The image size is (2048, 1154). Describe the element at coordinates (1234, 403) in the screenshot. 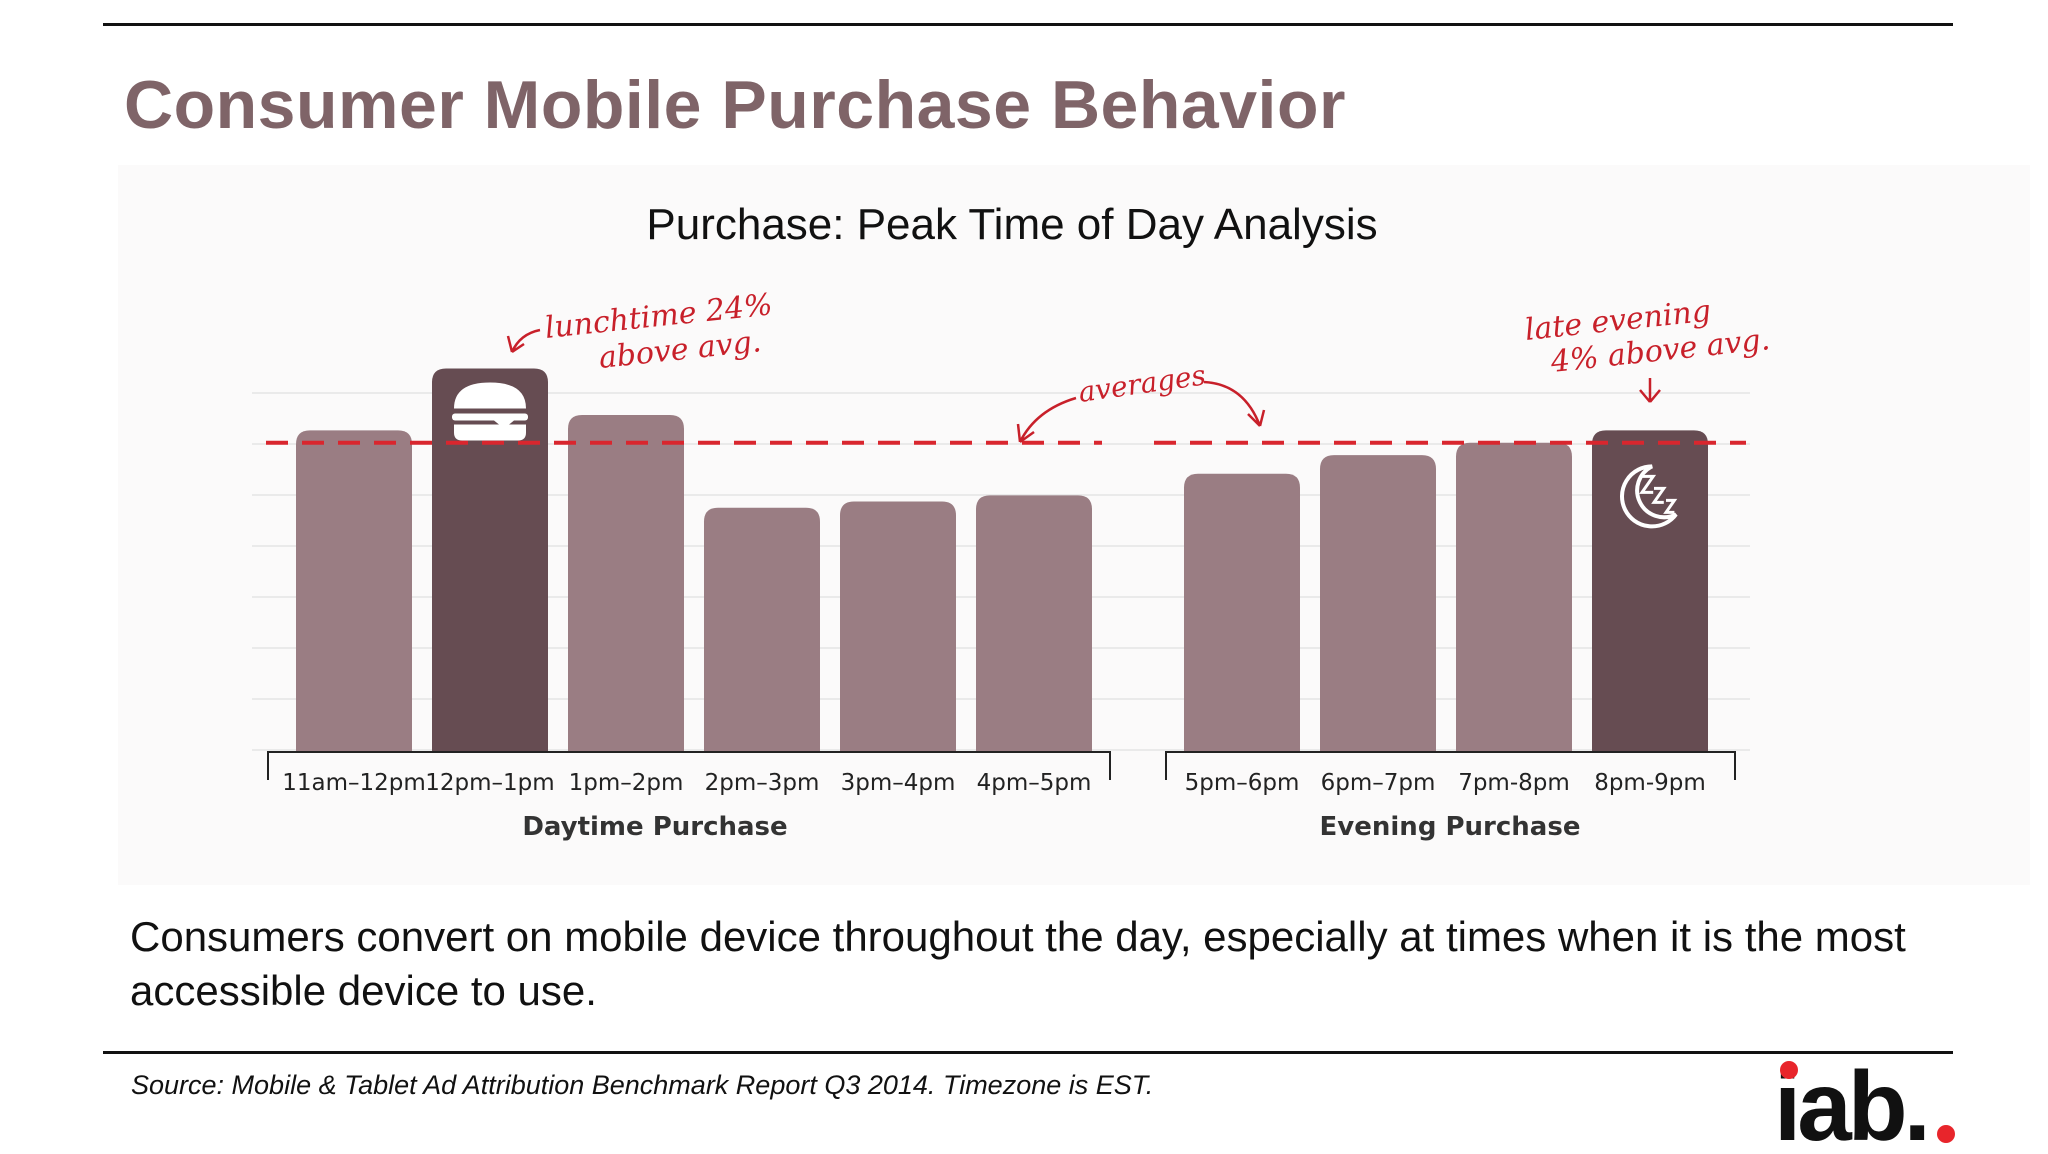

I see `annotation-averages-arrow-right` at that location.